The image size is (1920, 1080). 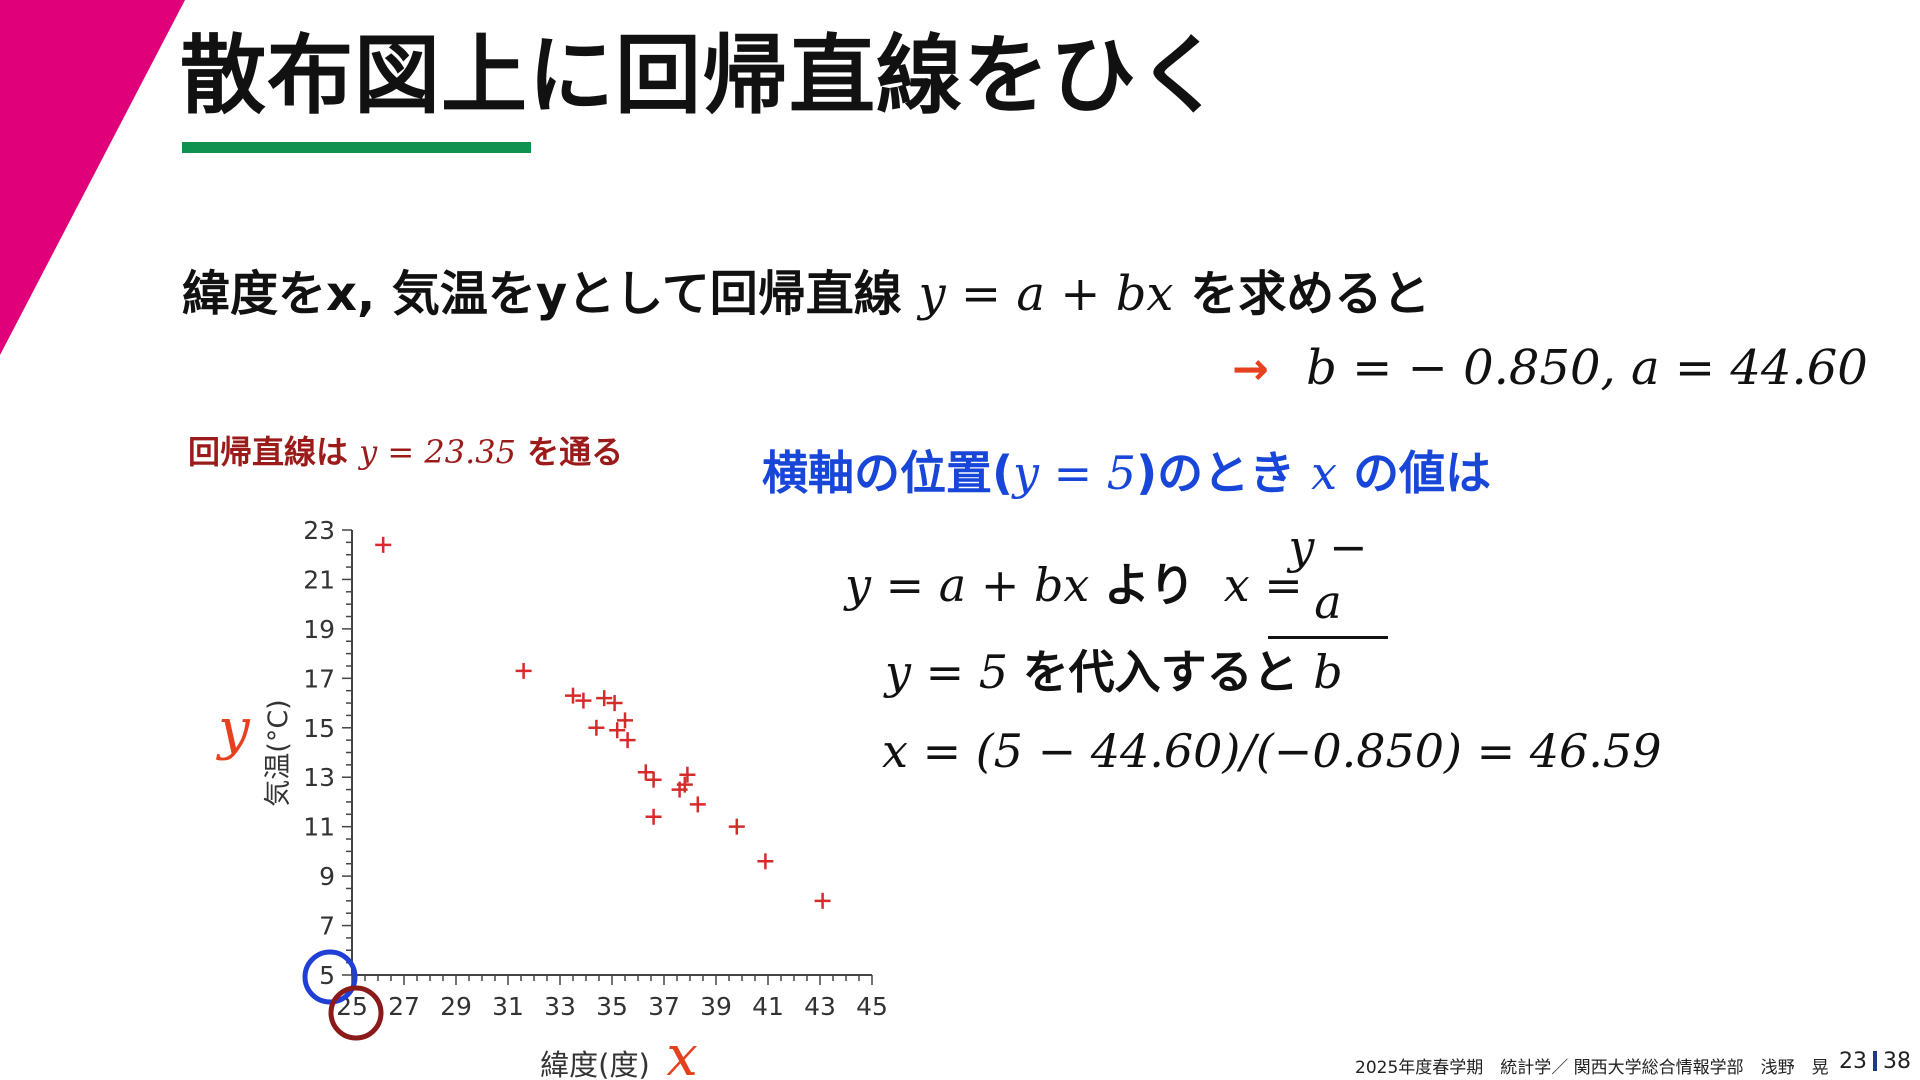 I want to click on y-tick-label: 13, so click(x=319, y=777).